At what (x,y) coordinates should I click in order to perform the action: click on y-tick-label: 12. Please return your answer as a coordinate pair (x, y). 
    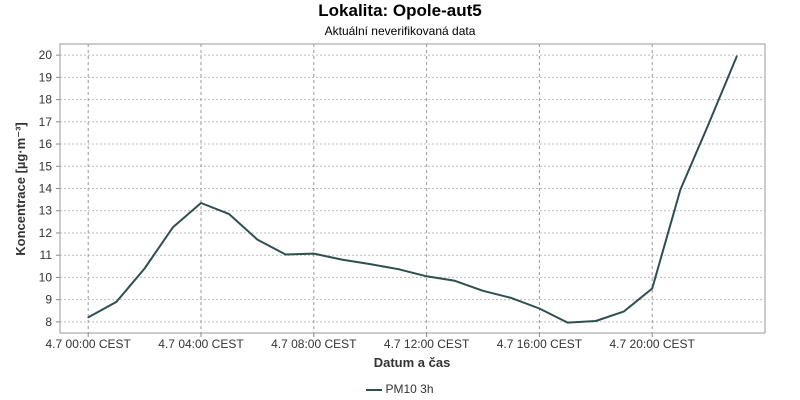
    Looking at the image, I should click on (46, 233).